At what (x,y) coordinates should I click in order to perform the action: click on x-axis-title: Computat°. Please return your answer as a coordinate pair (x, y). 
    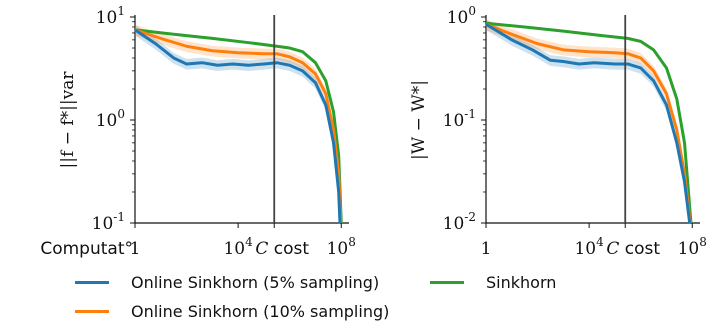
    Looking at the image, I should click on (86, 249).